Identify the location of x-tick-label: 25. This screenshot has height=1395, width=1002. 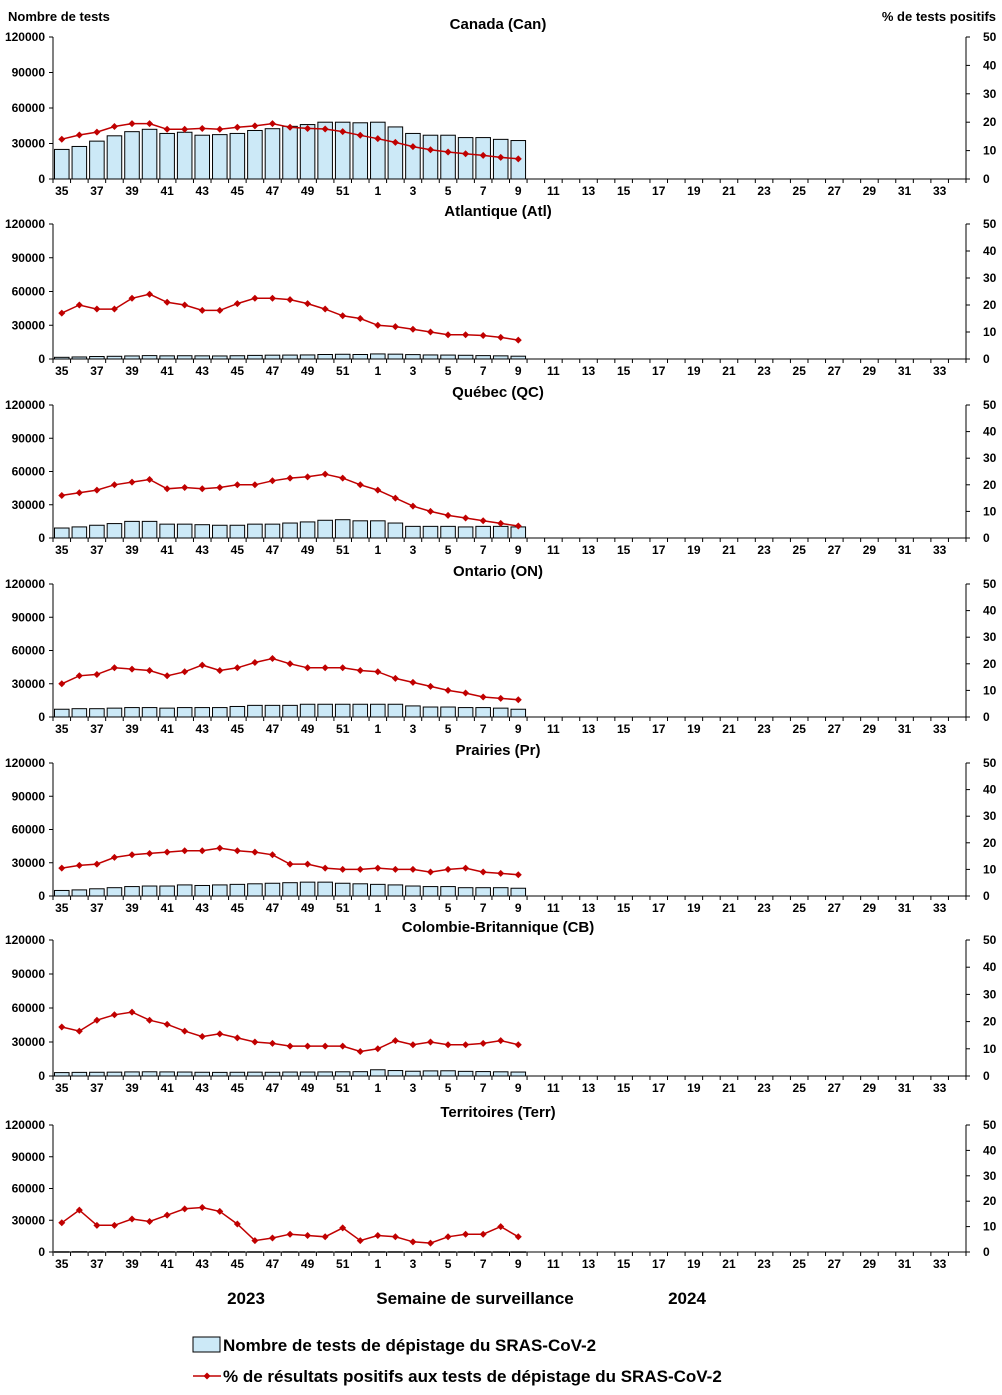
(800, 729).